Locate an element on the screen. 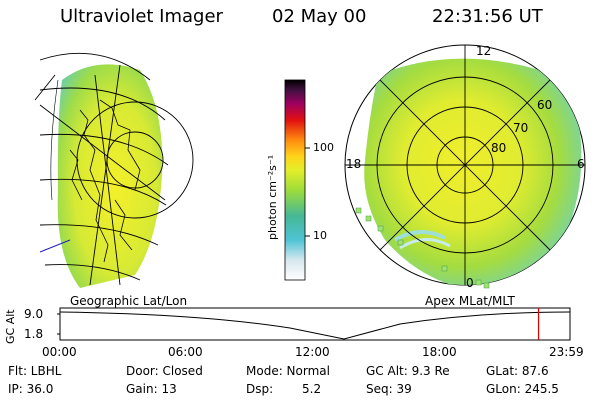 This screenshot has width=600, height=400. mlat-label-80: 80 is located at coordinates (499, 148).